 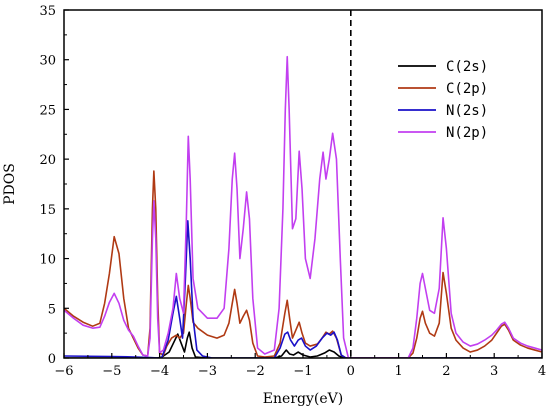 I want to click on legend-label: C(2p), so click(x=467, y=89).